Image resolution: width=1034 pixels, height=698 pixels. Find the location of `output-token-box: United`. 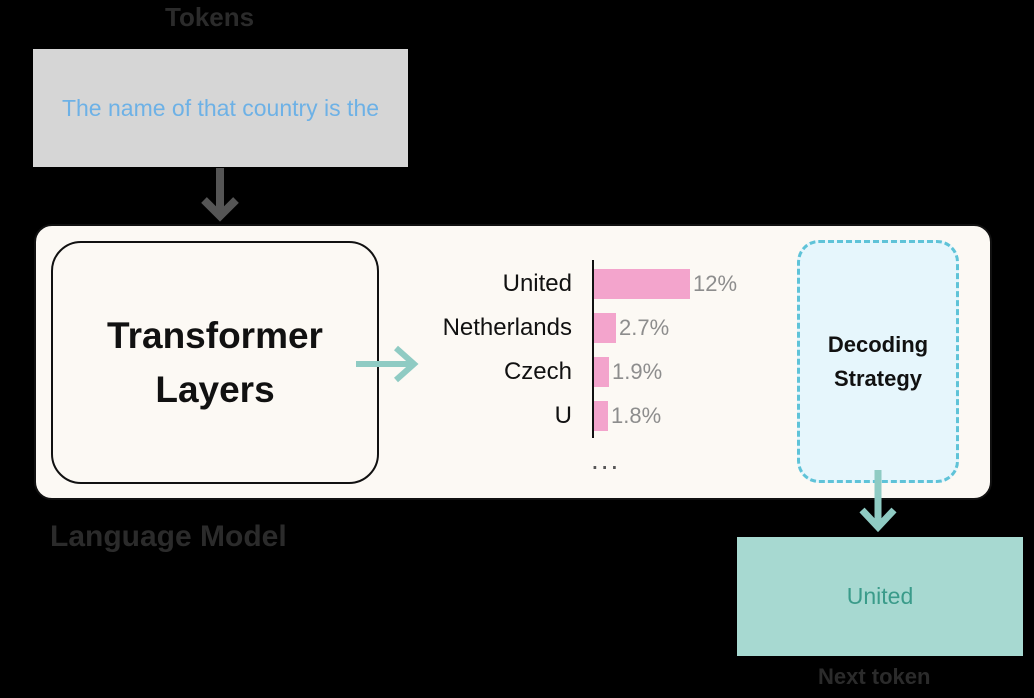

output-token-box: United is located at coordinates (880, 596).